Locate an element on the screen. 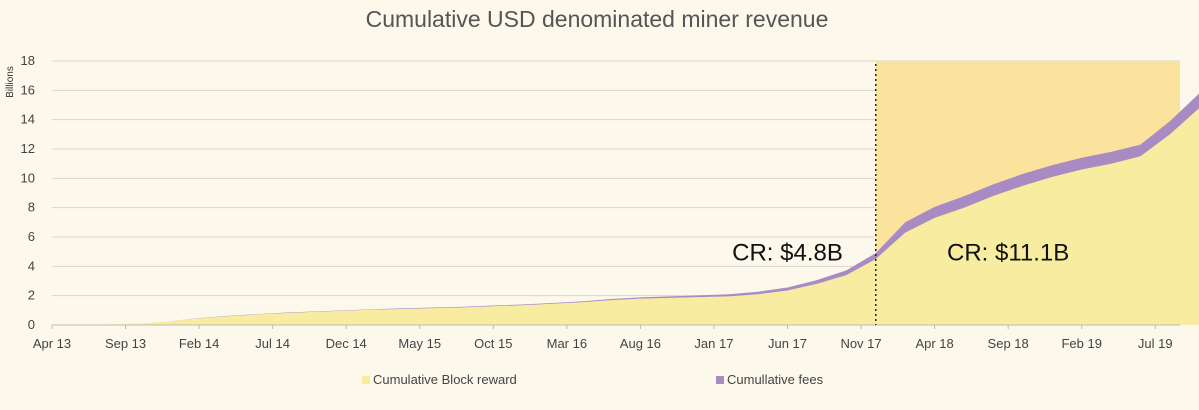 Image resolution: width=1199 pixels, height=410 pixels. y-tick-label: 14 is located at coordinates (28, 119).